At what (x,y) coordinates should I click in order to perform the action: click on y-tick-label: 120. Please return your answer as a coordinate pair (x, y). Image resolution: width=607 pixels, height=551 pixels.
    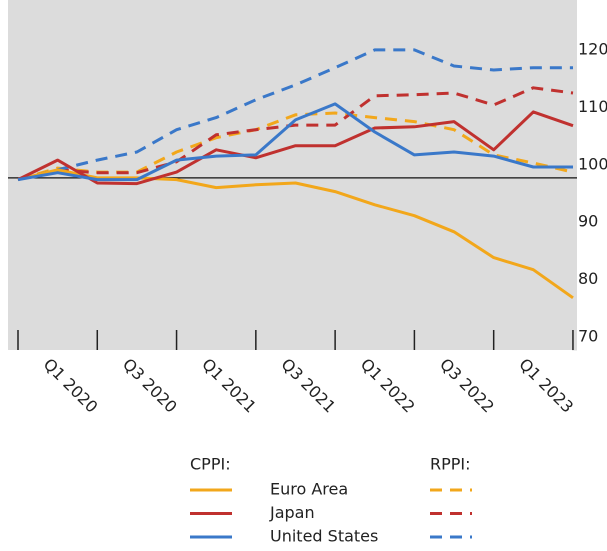
    Looking at the image, I should click on (592, 49).